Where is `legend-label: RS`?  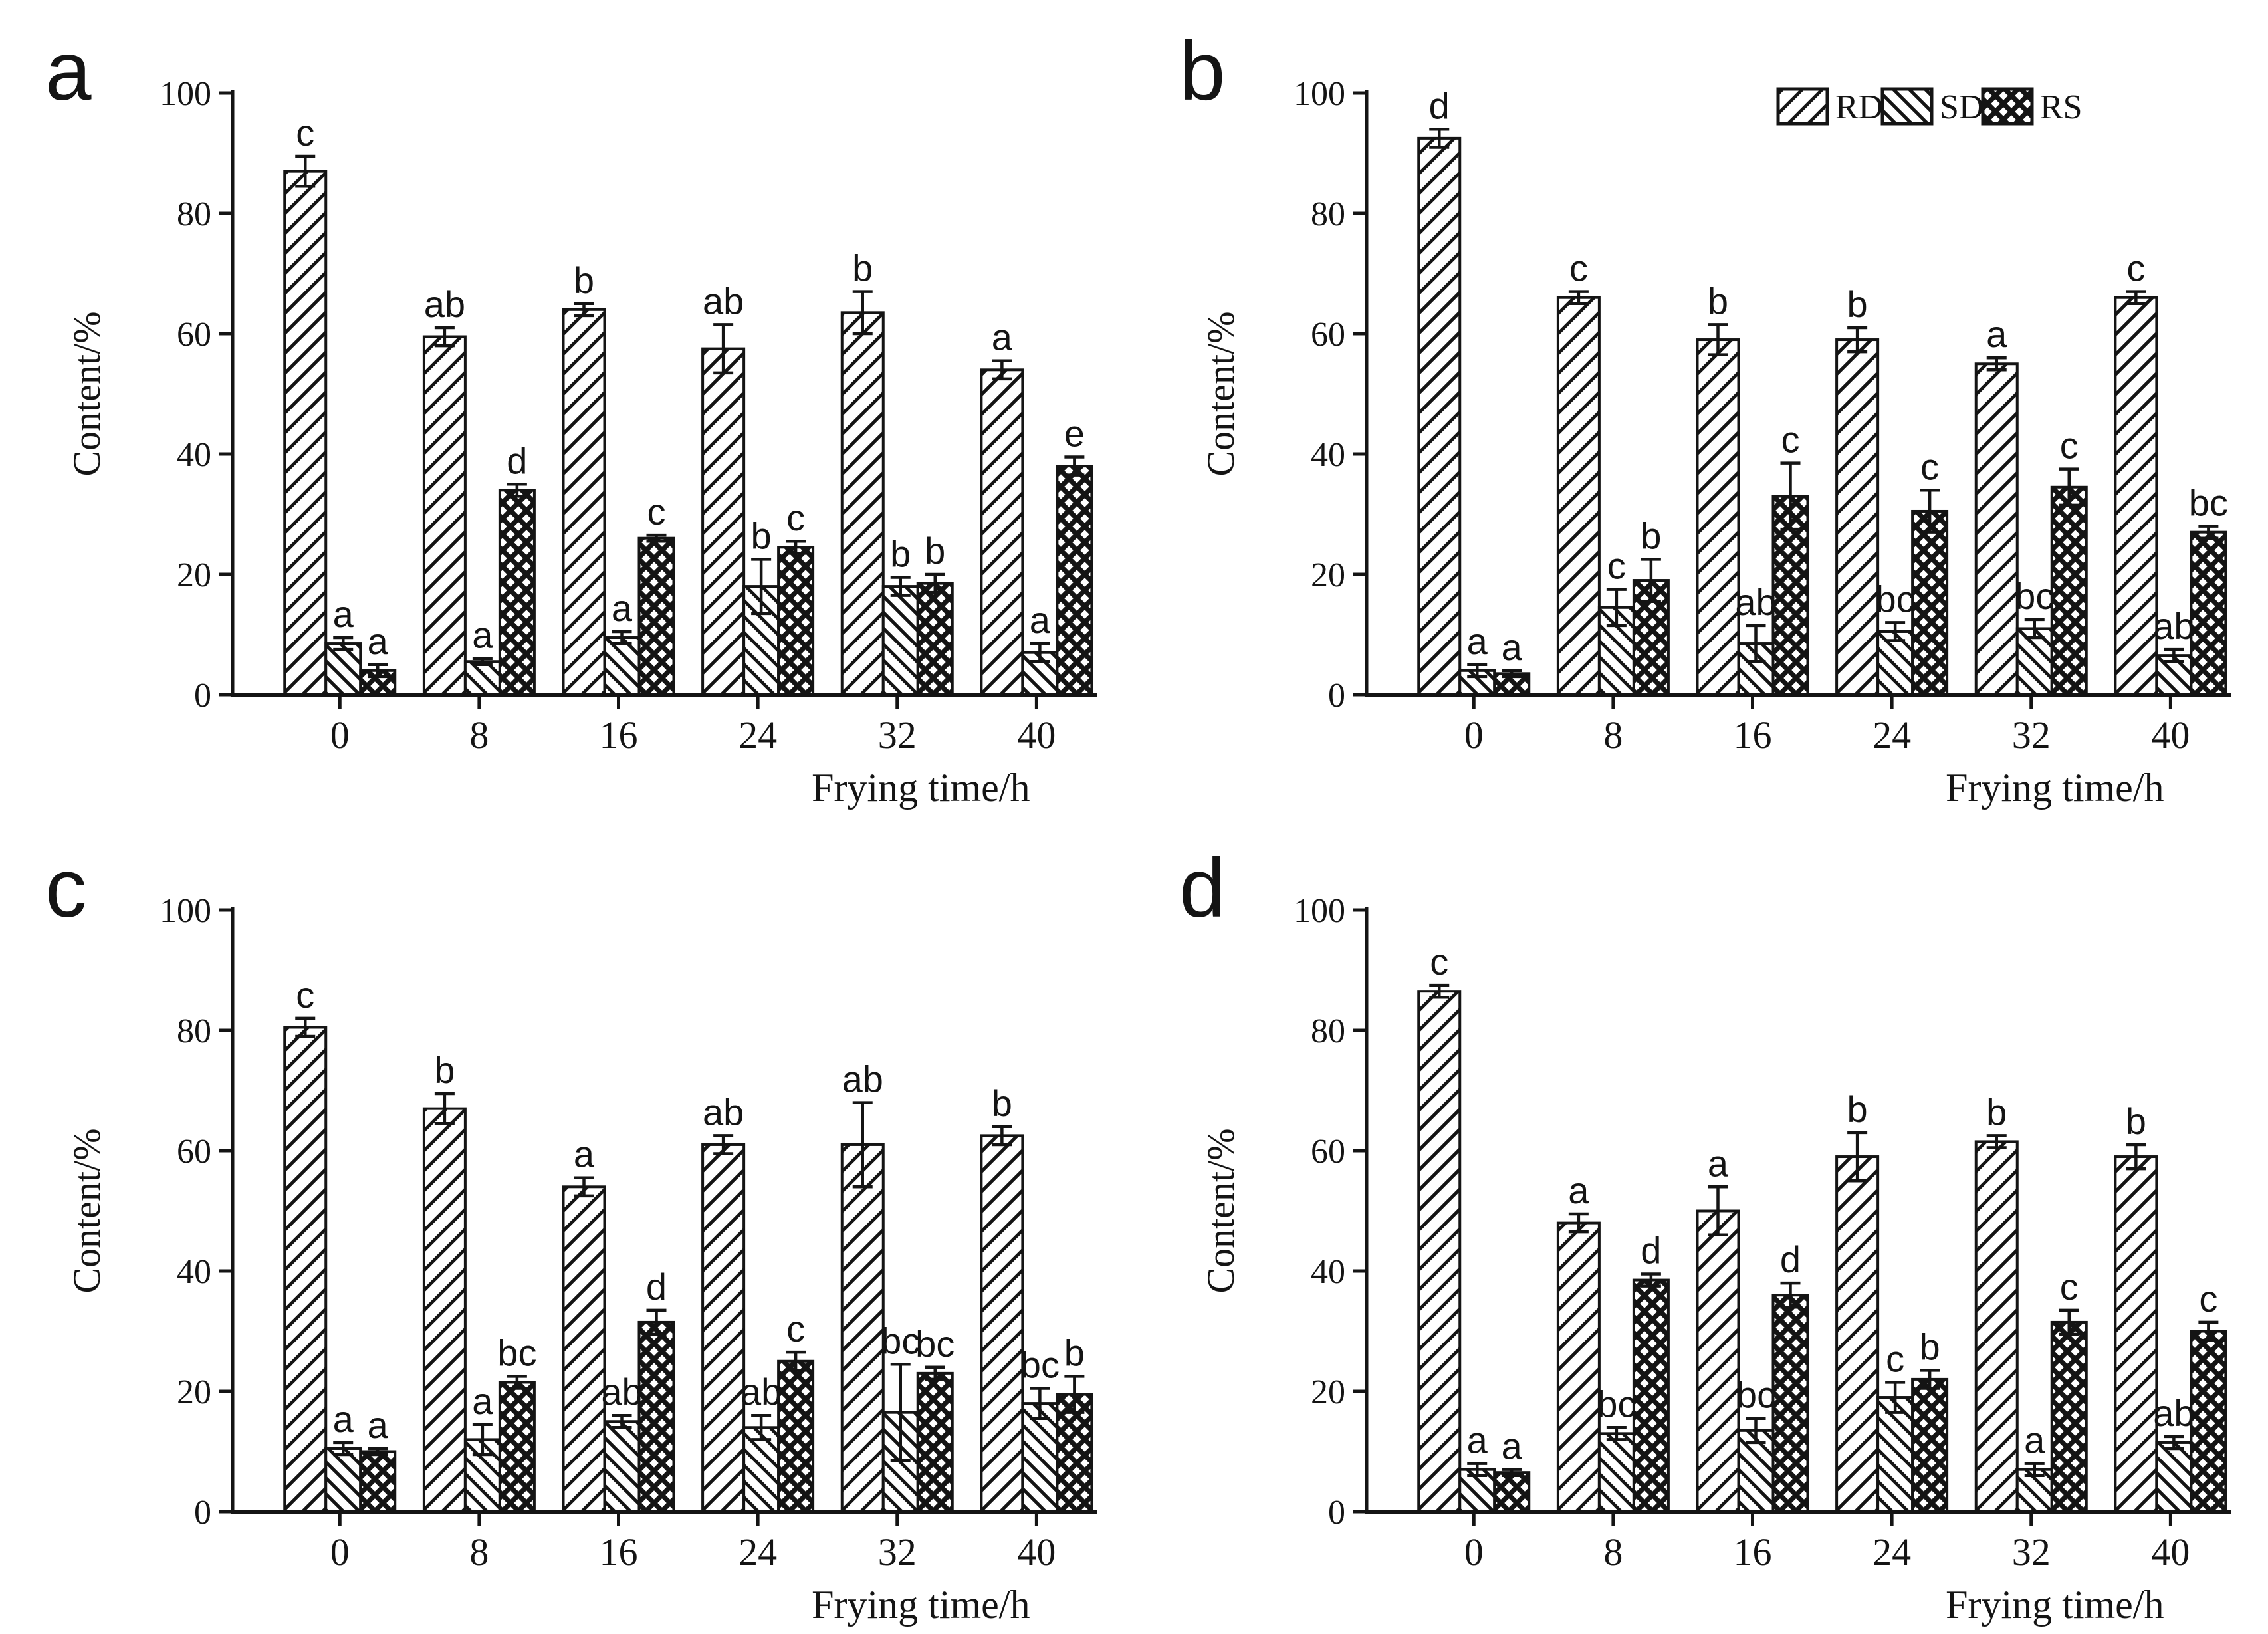
legend-label: RS is located at coordinates (2061, 107).